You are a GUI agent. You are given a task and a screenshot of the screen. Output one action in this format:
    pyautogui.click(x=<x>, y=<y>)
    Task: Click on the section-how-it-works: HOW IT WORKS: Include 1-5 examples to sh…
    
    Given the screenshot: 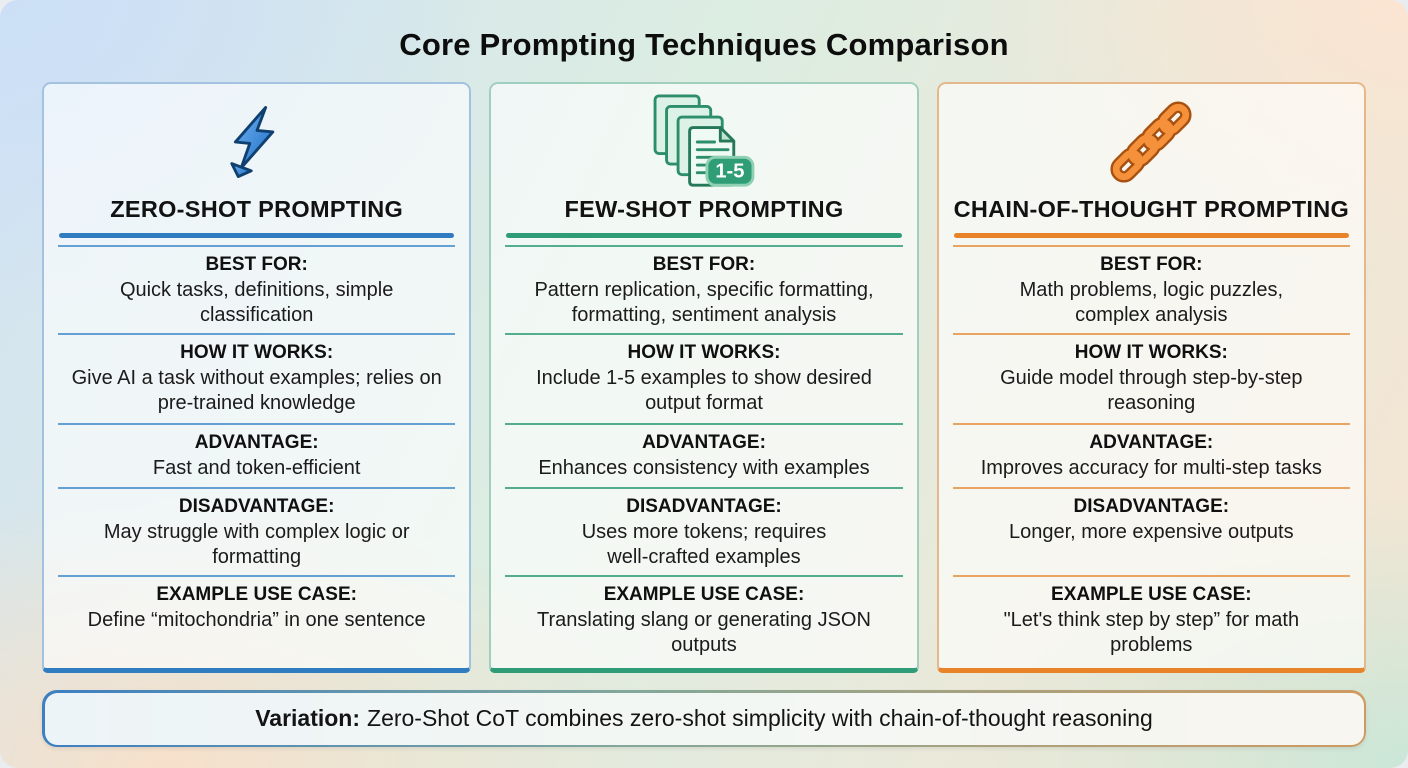 What is the action you would take?
    pyautogui.click(x=704, y=378)
    